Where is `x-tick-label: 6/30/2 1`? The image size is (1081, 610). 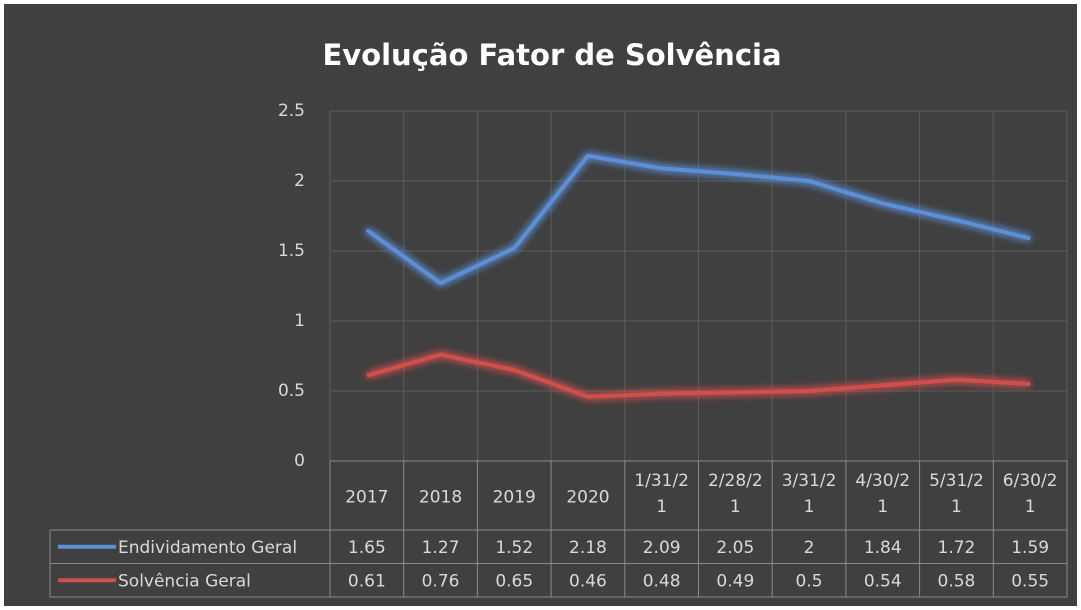
x-tick-label: 6/30/2 1 is located at coordinates (1030, 494).